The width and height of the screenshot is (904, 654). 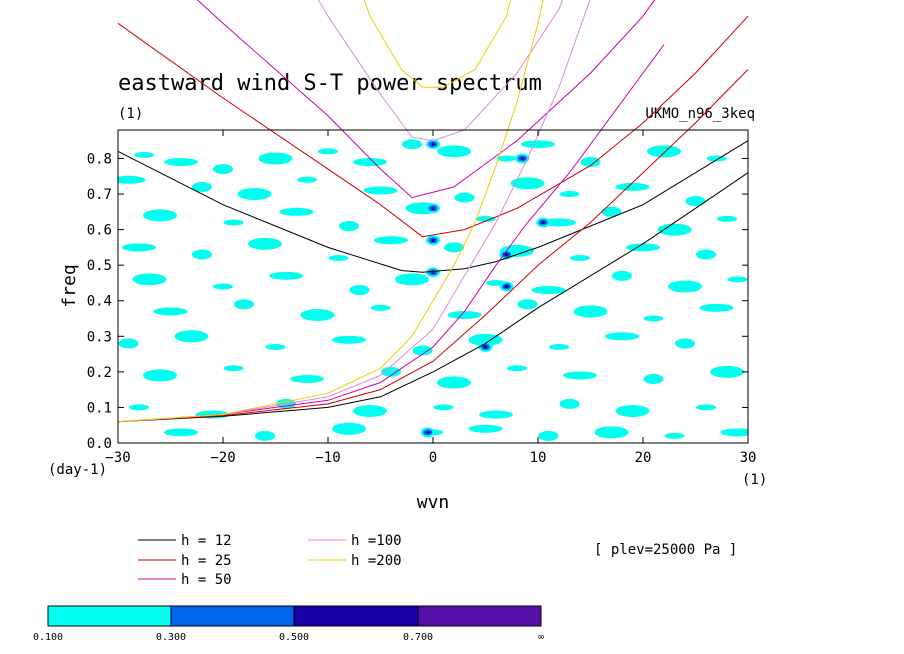 I want to click on y-tick-label: 0.7, so click(x=99, y=195).